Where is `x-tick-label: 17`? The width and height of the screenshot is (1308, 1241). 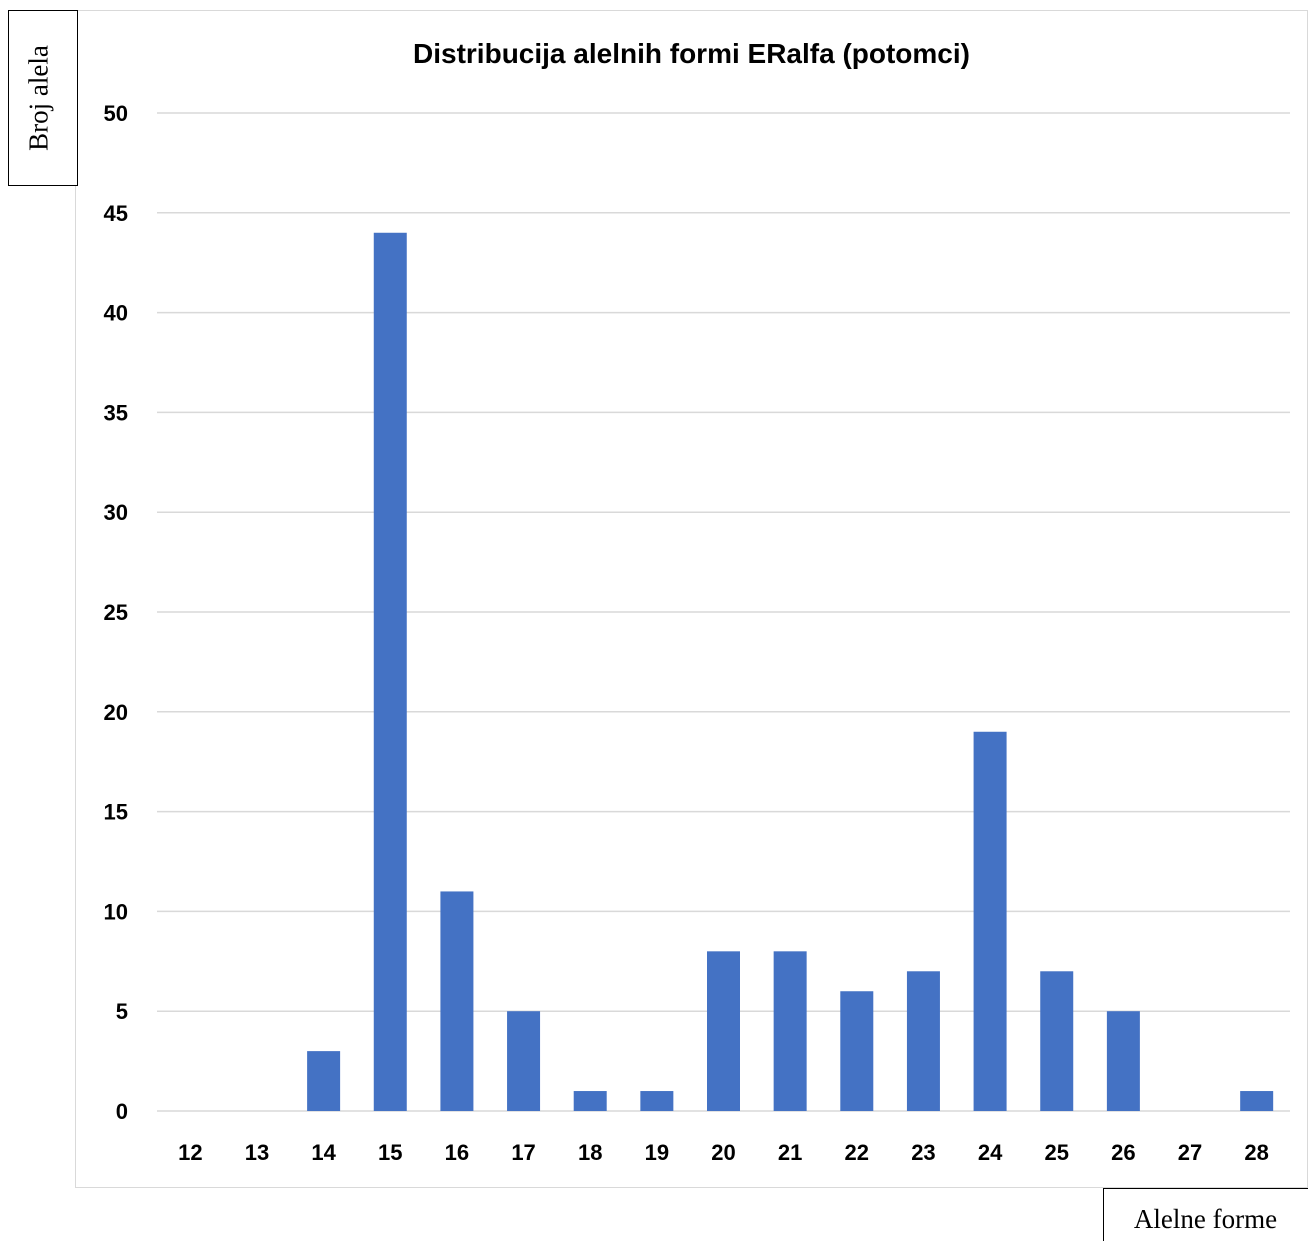 x-tick-label: 17 is located at coordinates (523, 1152).